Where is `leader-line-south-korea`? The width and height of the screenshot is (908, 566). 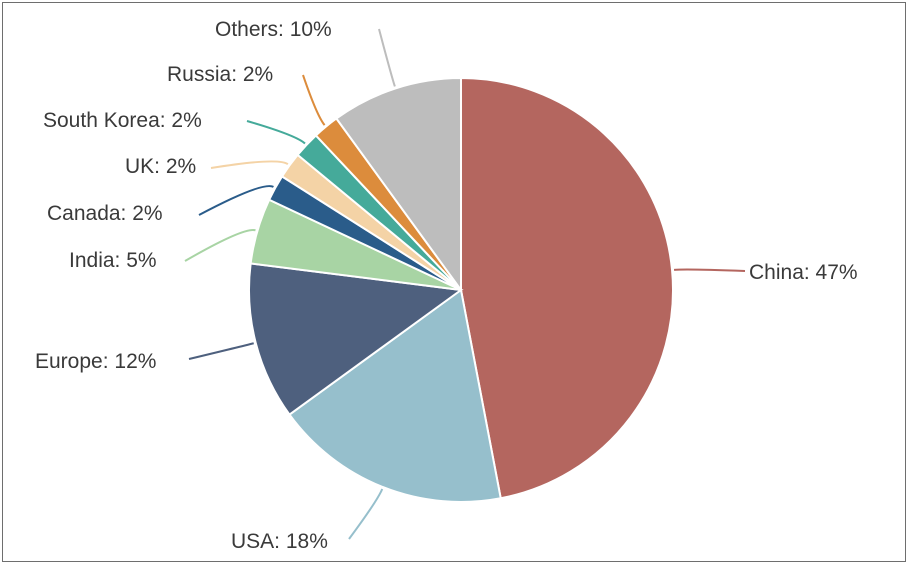 leader-line-south-korea is located at coordinates (276, 132).